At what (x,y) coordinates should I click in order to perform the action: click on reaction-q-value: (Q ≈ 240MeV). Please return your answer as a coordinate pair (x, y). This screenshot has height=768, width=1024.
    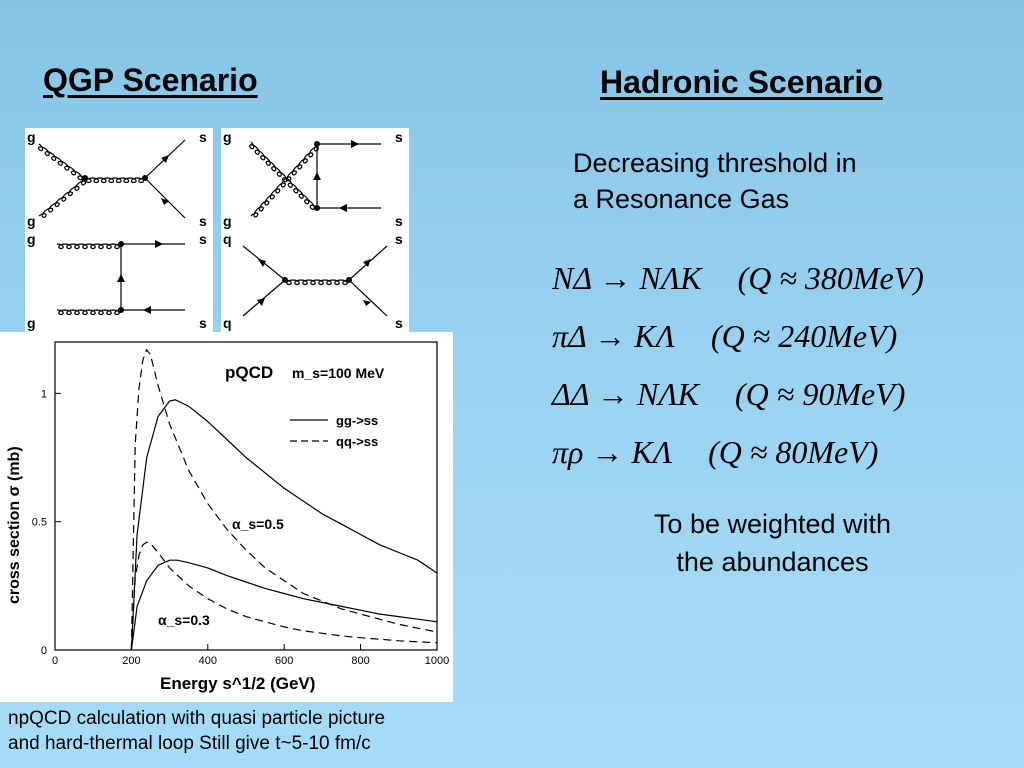
    Looking at the image, I should click on (804, 336).